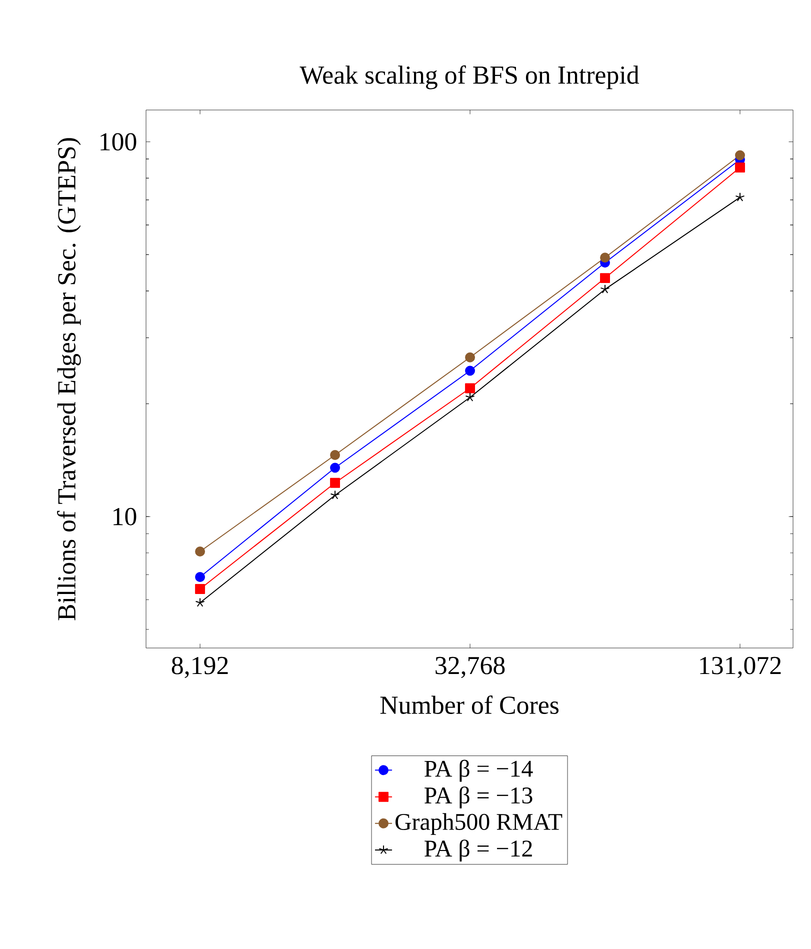 This screenshot has width=811, height=949. Describe the element at coordinates (470, 77) in the screenshot. I see `chart-title: Weak scaling of BFS on Intrepid` at that location.